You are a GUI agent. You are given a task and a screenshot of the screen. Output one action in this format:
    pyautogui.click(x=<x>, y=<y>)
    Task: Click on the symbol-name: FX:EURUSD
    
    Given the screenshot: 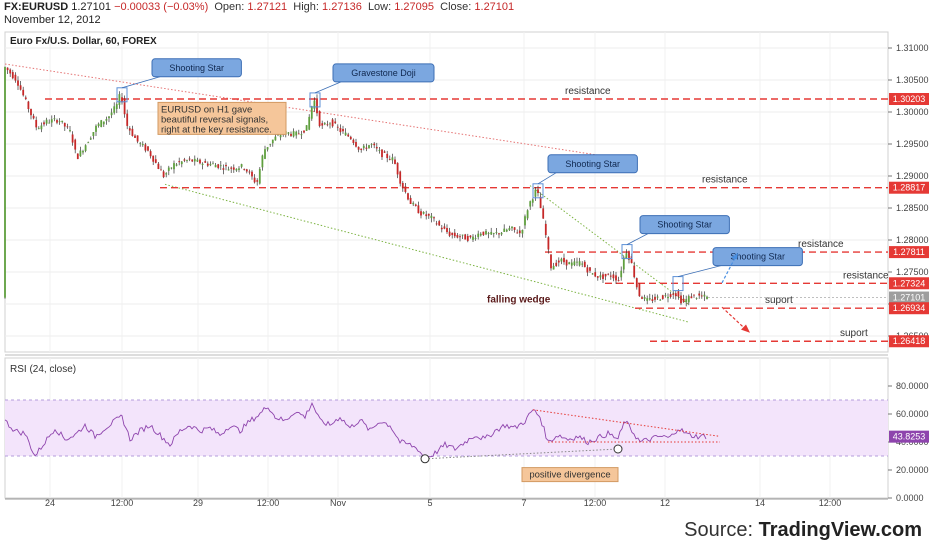 What is the action you would take?
    pyautogui.click(x=36, y=7)
    